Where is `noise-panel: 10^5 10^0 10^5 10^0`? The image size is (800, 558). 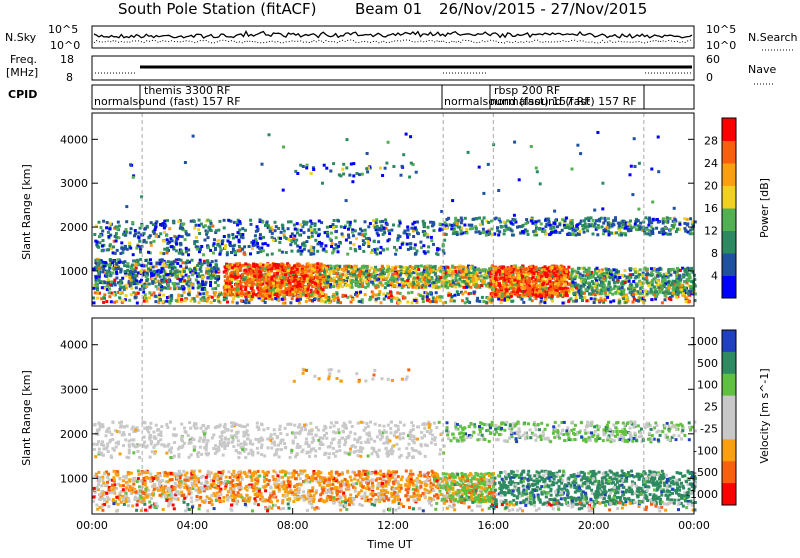
noise-panel: 10^5 10^0 10^5 10^0 is located at coordinates (392, 37).